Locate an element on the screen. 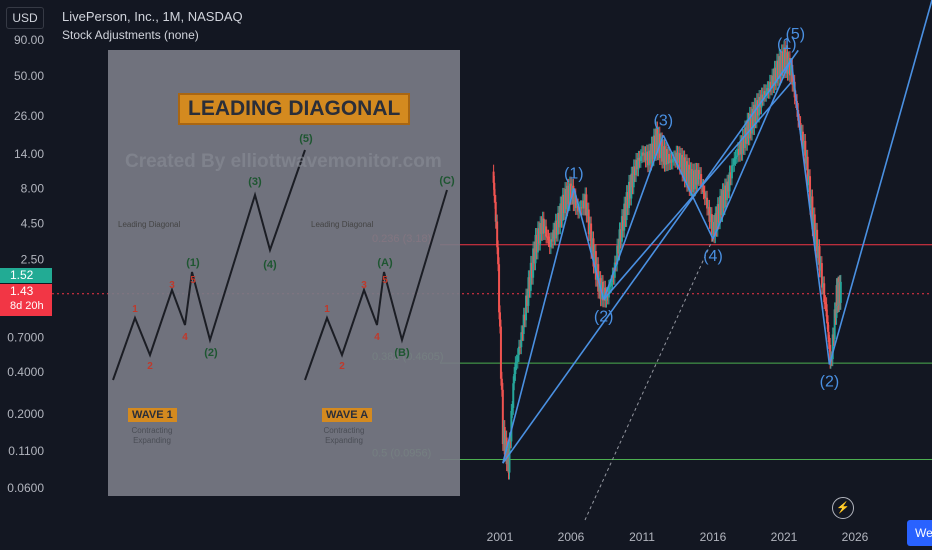 This screenshot has width=932, height=550. y-tick-label: 8.00 is located at coordinates (33, 188).